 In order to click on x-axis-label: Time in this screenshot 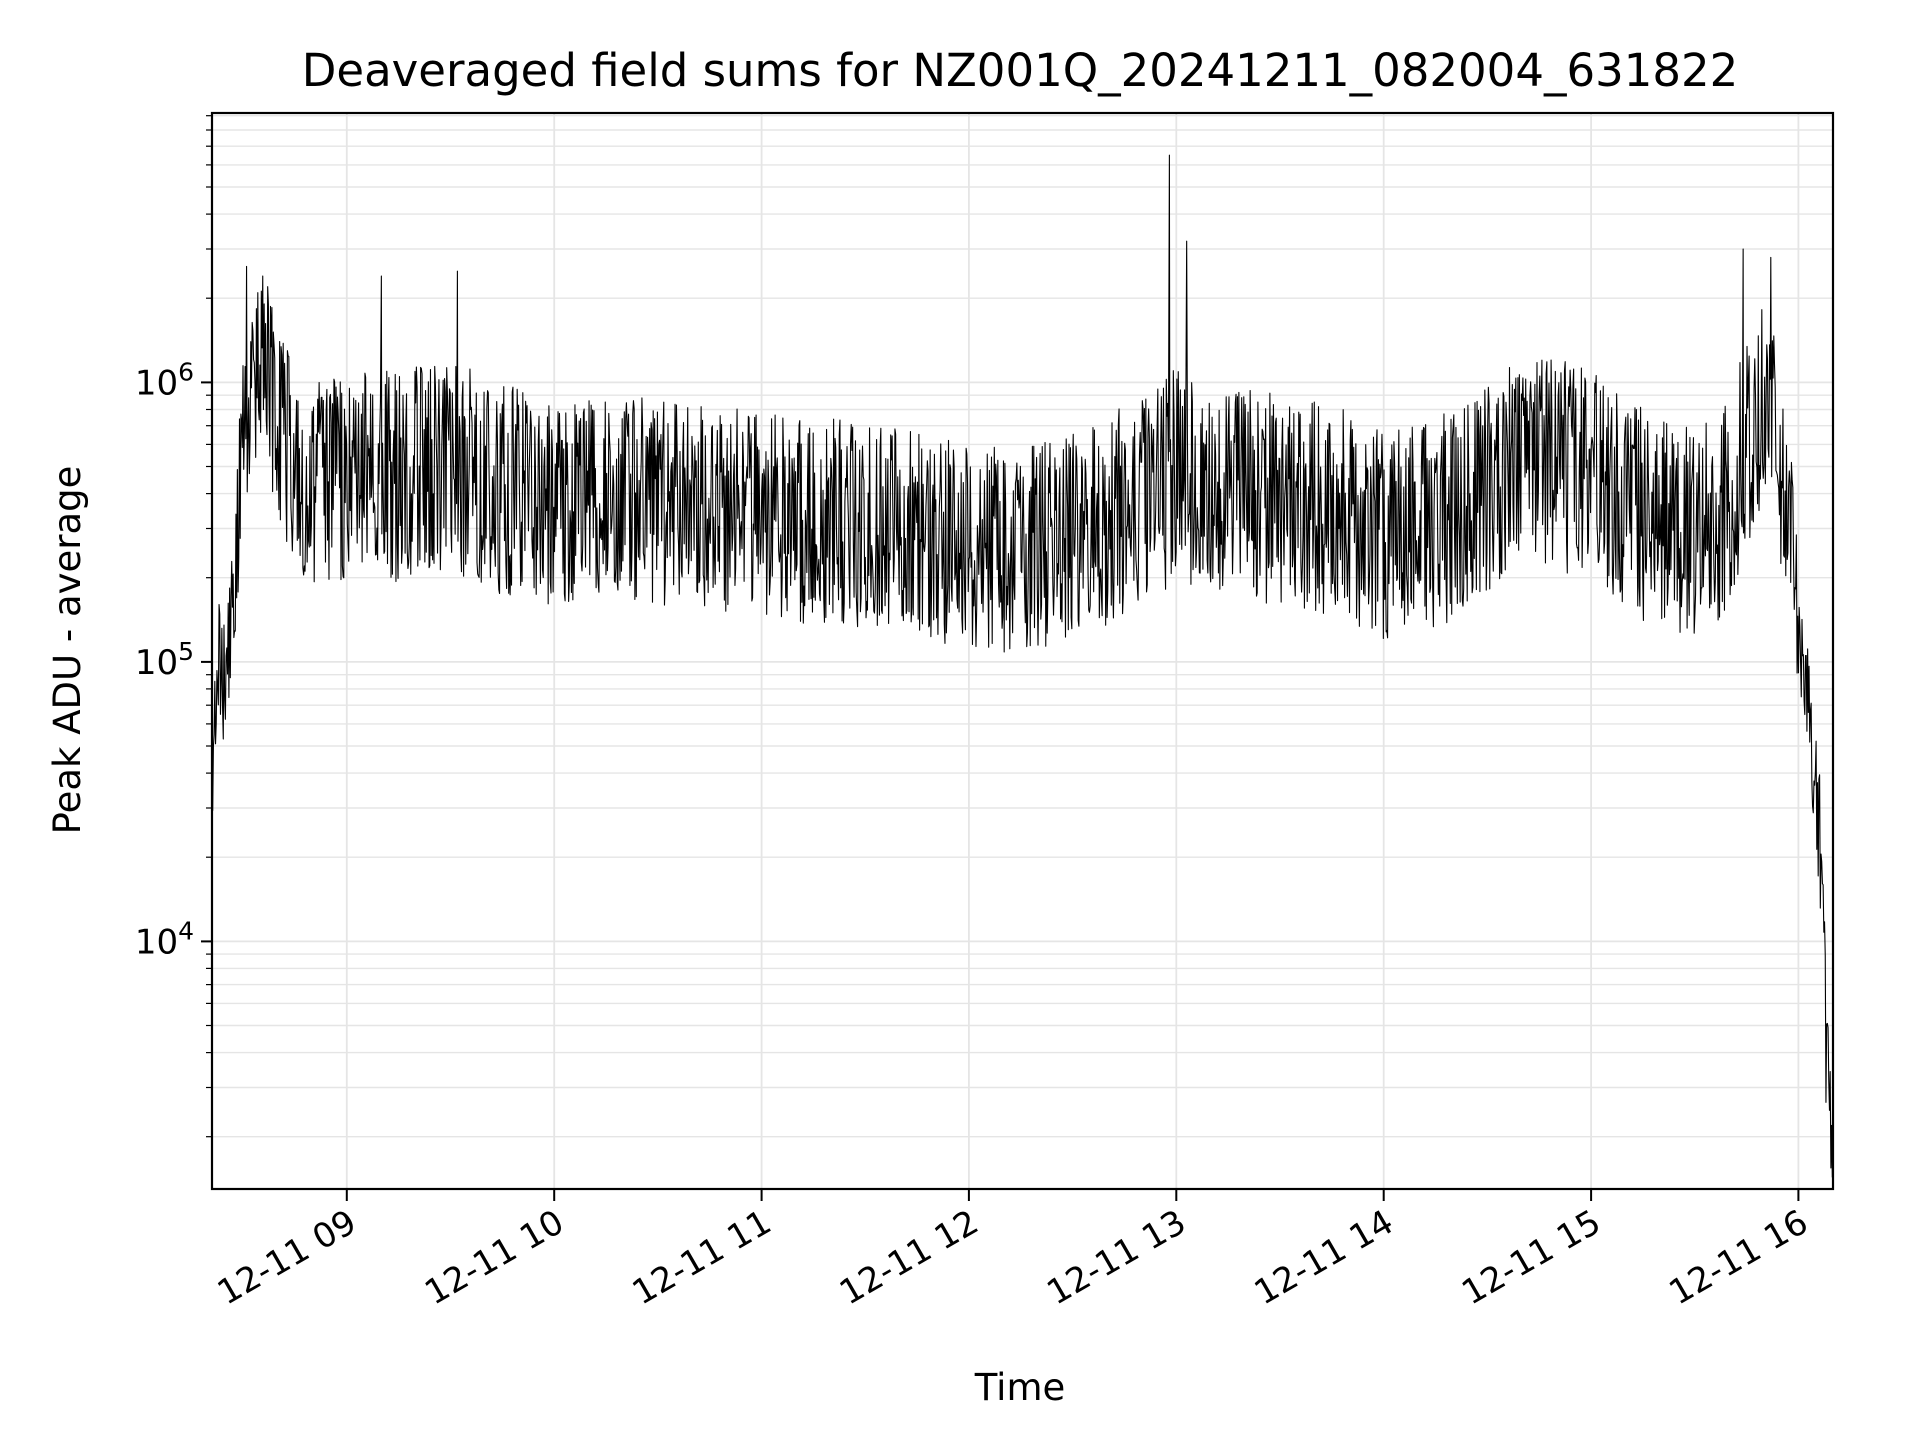, I will do `click(1020, 1387)`.